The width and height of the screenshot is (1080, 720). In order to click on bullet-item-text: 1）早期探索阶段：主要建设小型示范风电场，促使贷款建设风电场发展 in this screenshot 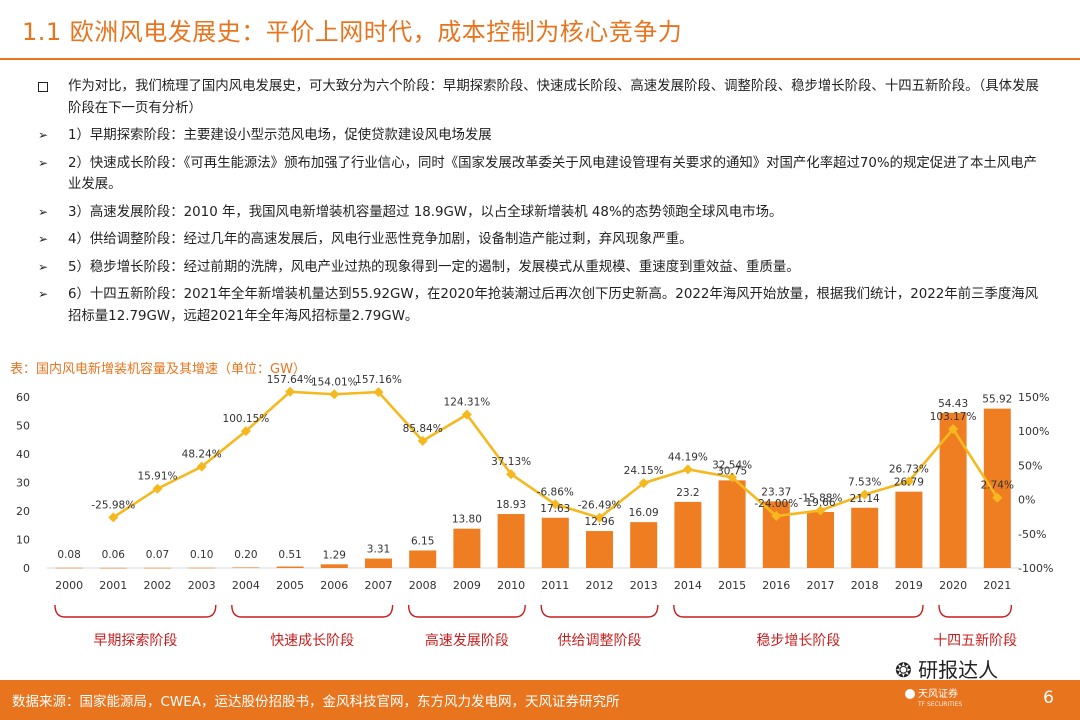, I will do `click(280, 135)`.